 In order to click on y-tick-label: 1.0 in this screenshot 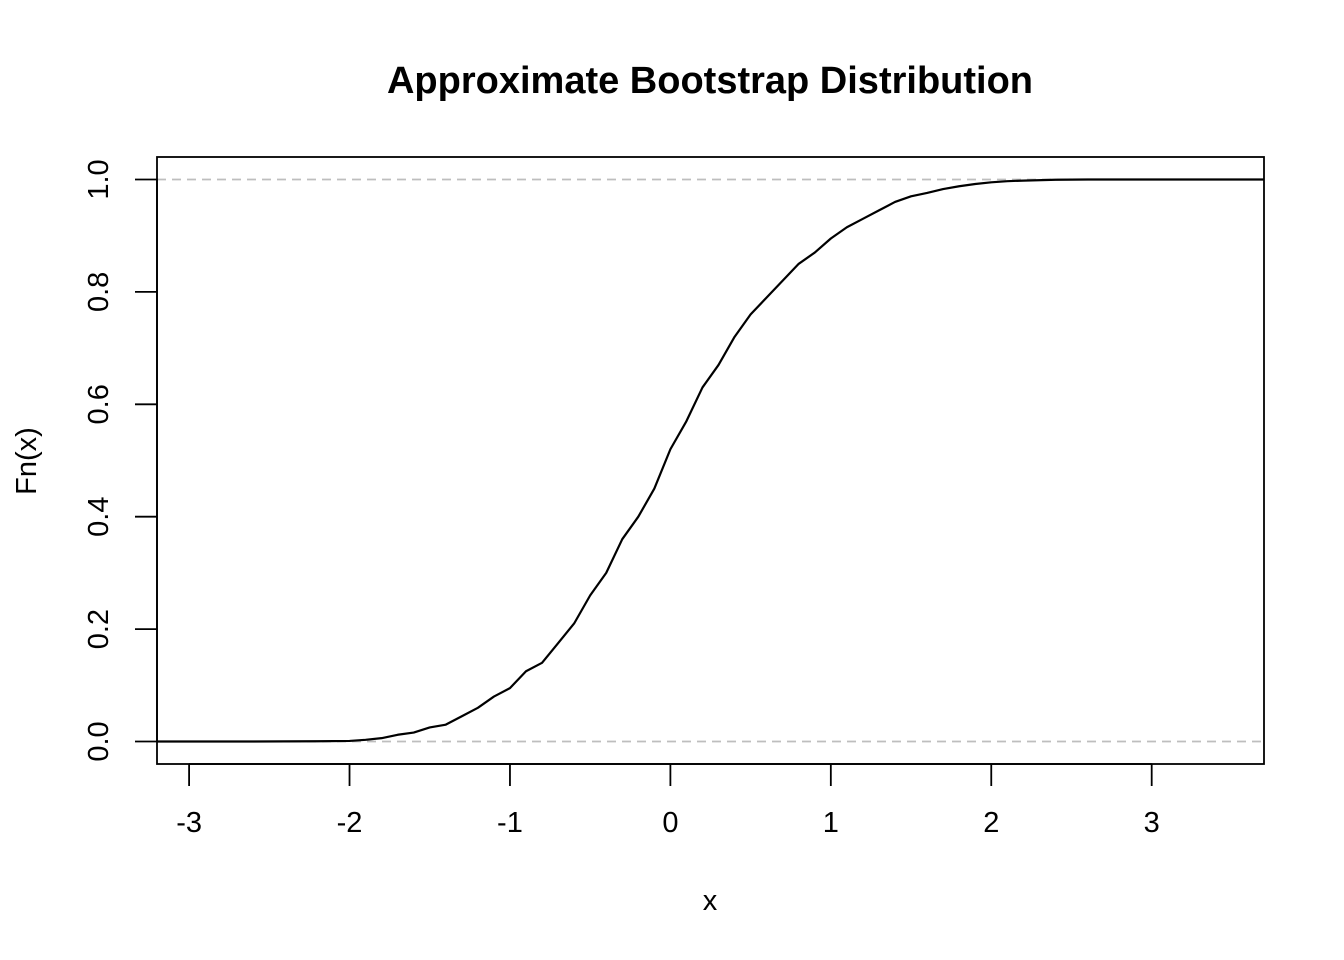, I will do `click(99, 179)`.